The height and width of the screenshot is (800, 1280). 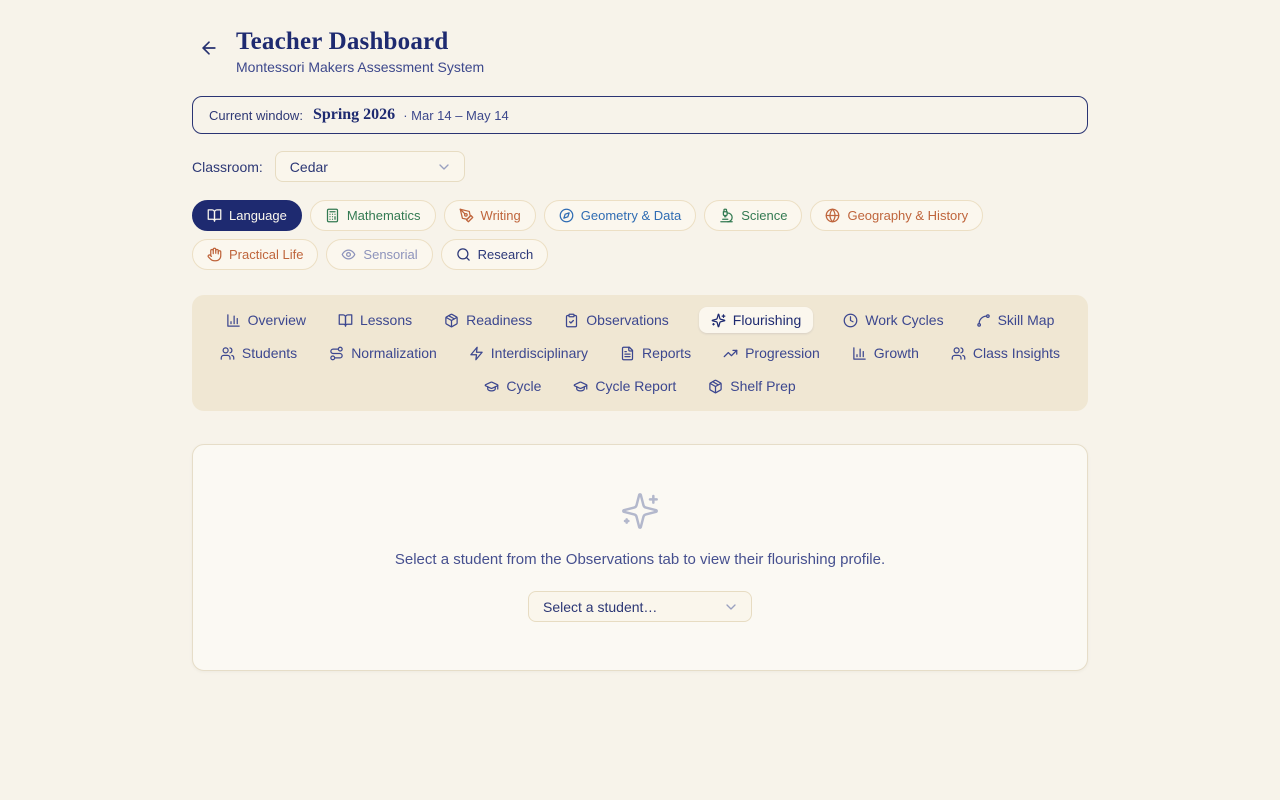 What do you see at coordinates (627, 353) in the screenshot?
I see `file-text-icon` at bounding box center [627, 353].